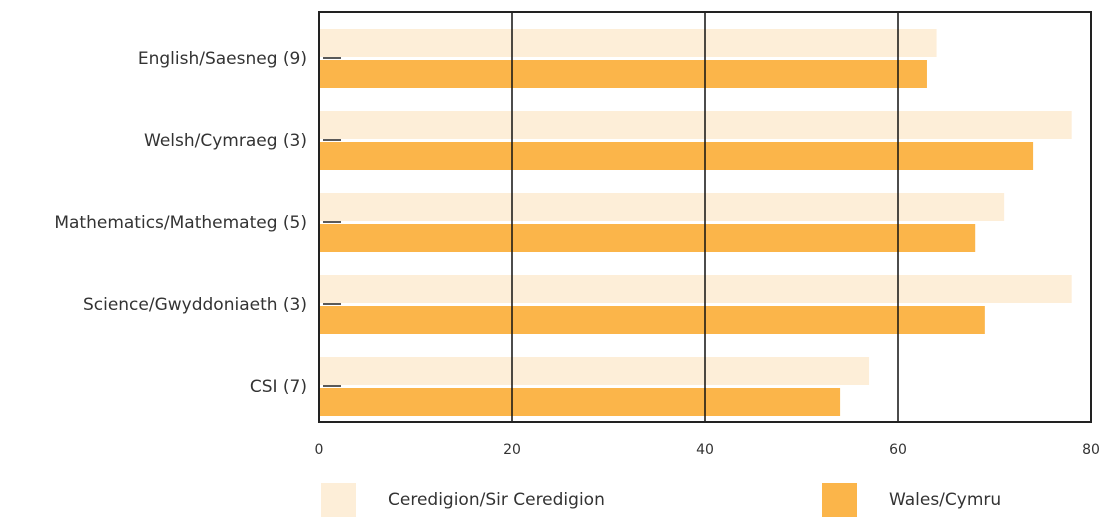  I want to click on x-tick-label: 40, so click(705, 450).